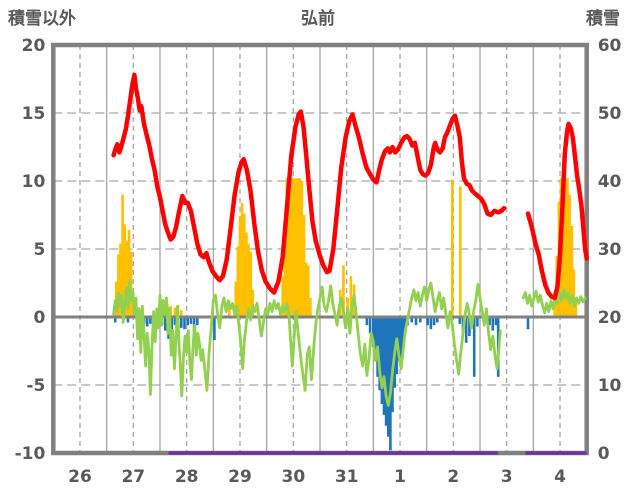  What do you see at coordinates (610, 250) in the screenshot?
I see `y-right-tick-label: 30` at bounding box center [610, 250].